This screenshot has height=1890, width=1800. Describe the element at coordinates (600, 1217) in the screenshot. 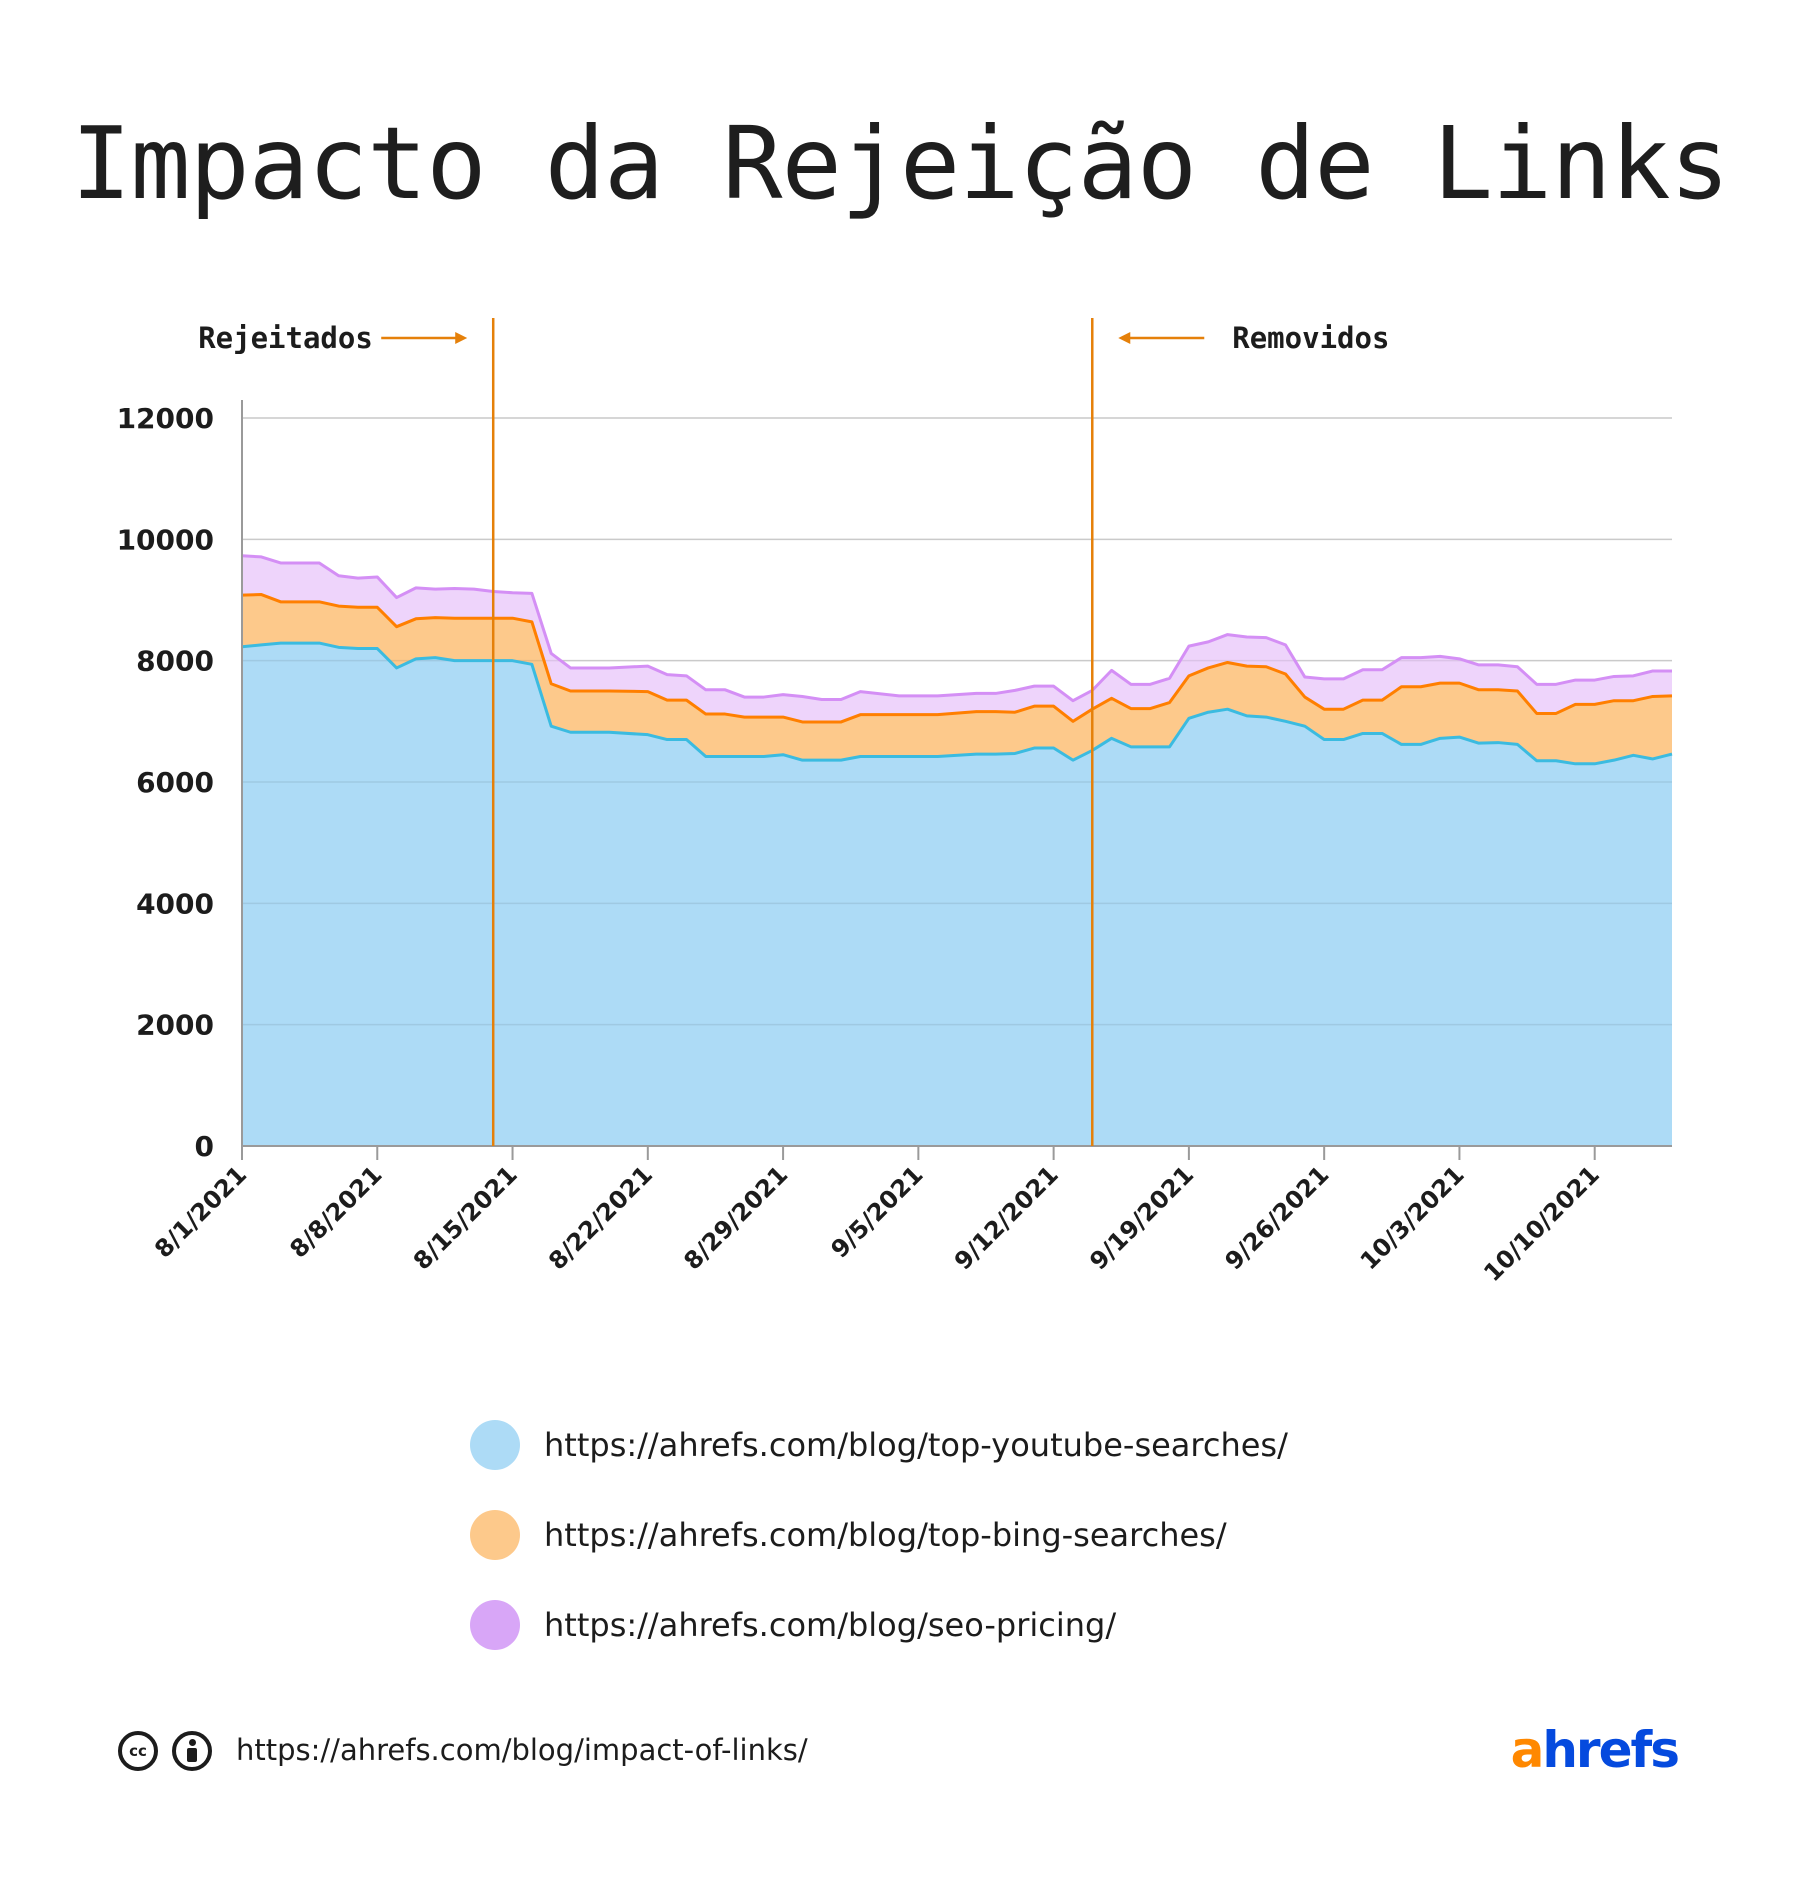

I see `x-tick-8/22/2021: 8/22/2021` at that location.